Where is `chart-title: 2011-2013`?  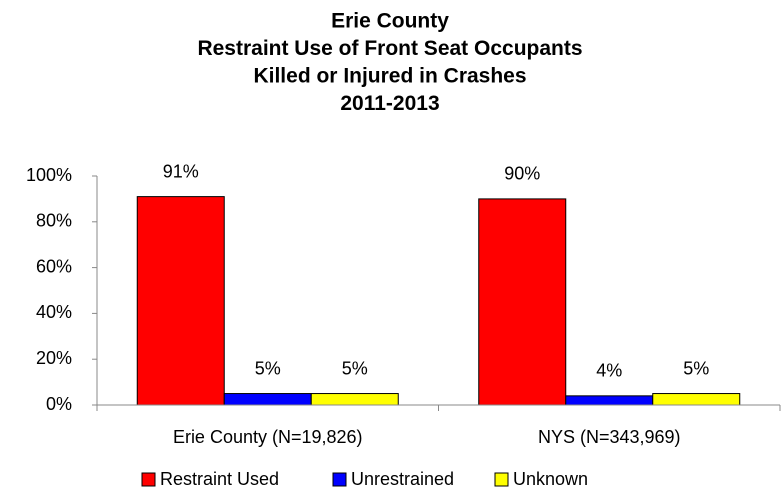 chart-title: 2011-2013 is located at coordinates (389, 103).